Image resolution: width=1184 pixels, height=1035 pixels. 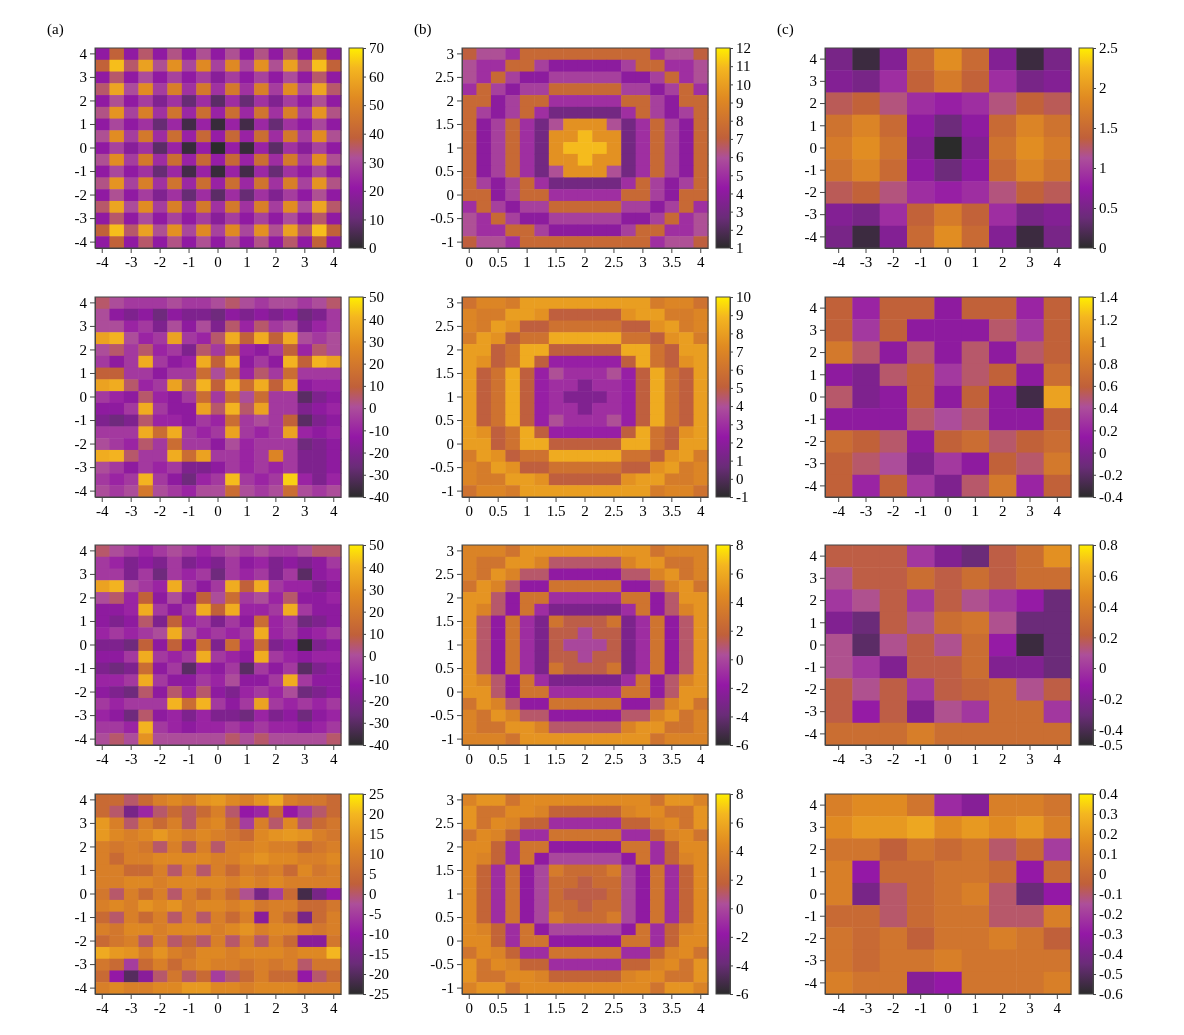 I want to click on chart-title: (a), so click(x=55, y=29).